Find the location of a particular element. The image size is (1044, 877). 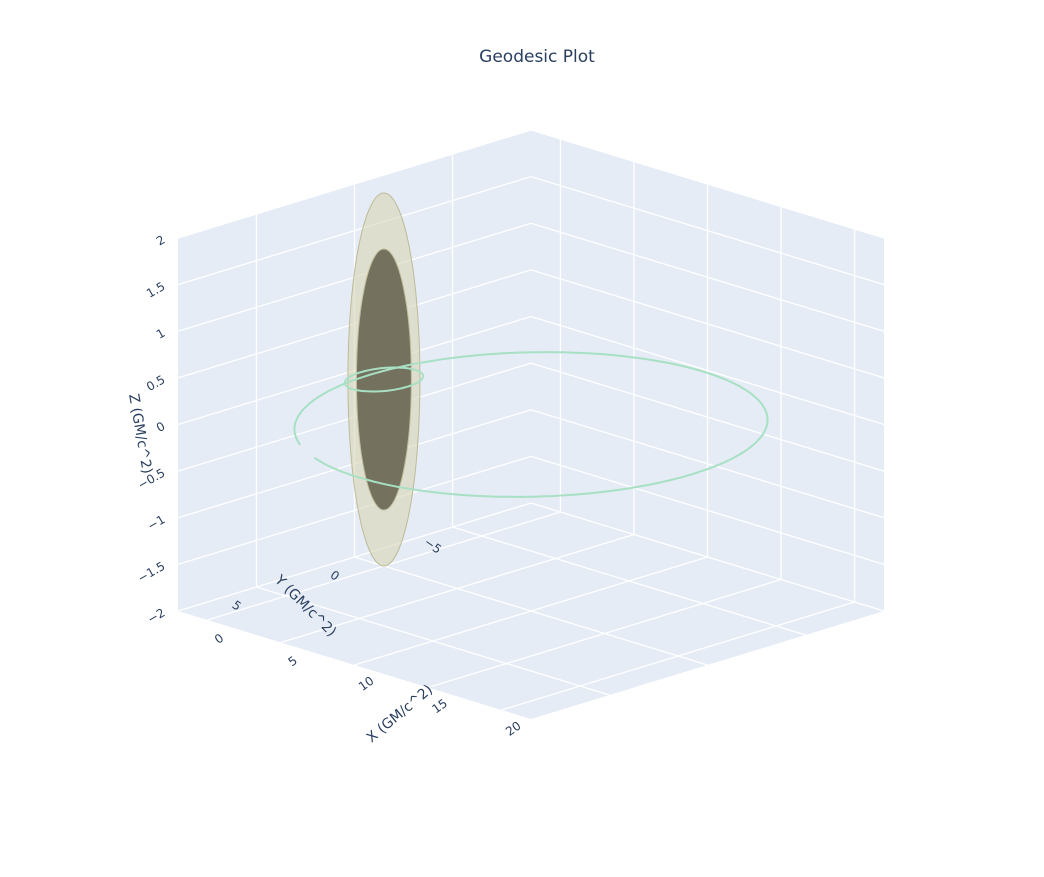

scene-surfaces is located at coordinates (384, 379).